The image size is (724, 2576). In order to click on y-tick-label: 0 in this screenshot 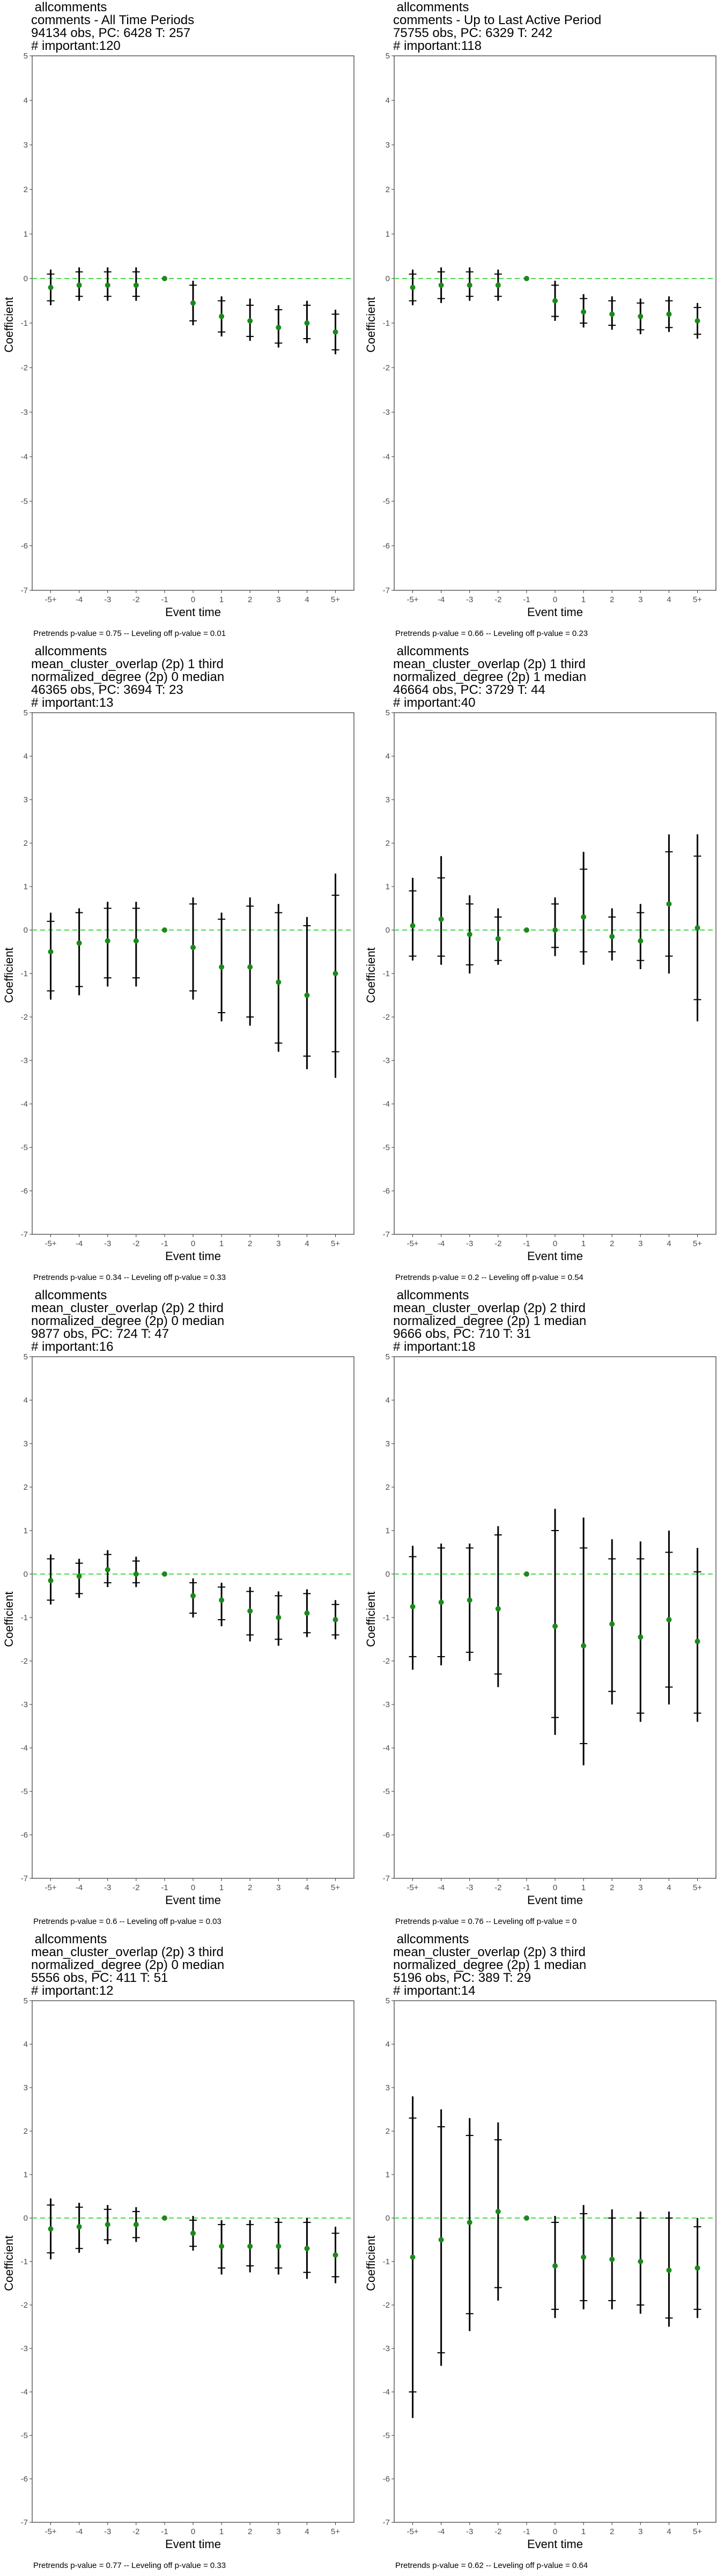, I will do `click(388, 930)`.